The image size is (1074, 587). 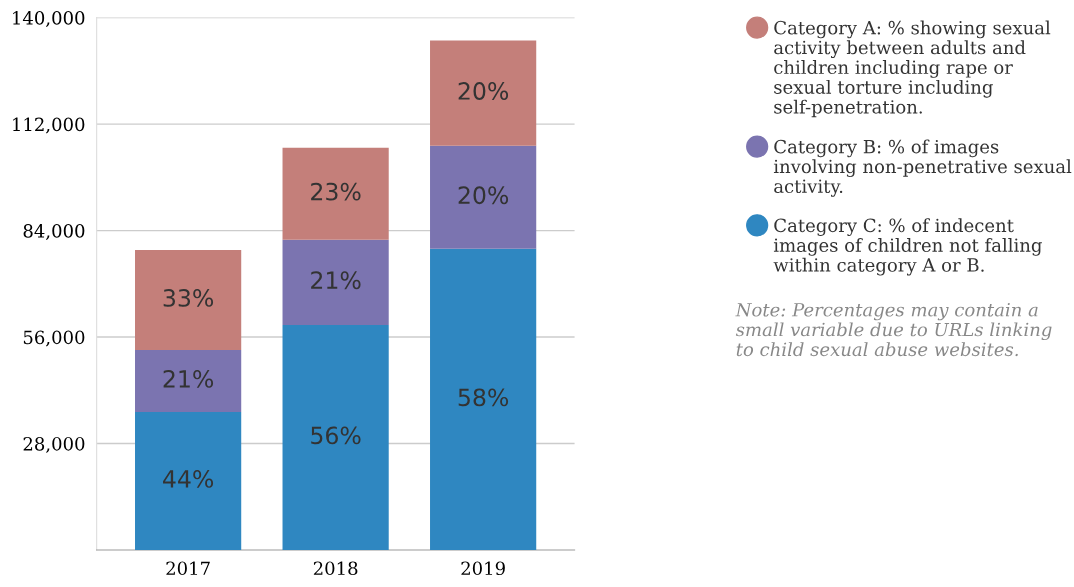 I want to click on legend-label: Category A: % showing sexual activity between adults and children including rape or sexual torture including self-penetration., so click(x=912, y=69).